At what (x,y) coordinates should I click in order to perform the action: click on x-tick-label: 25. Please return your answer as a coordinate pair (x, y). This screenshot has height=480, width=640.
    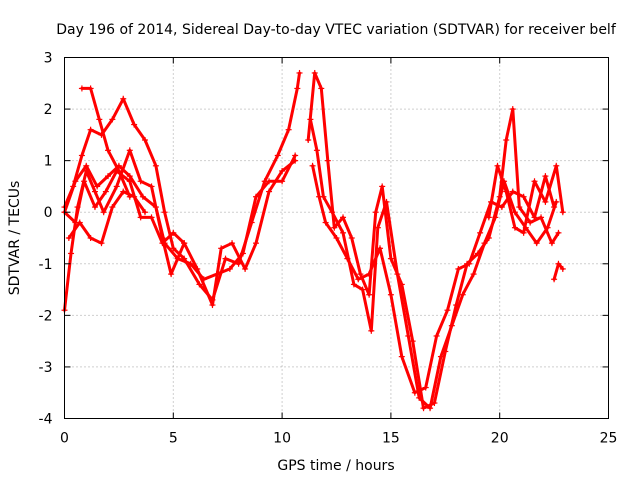
    Looking at the image, I should click on (609, 439).